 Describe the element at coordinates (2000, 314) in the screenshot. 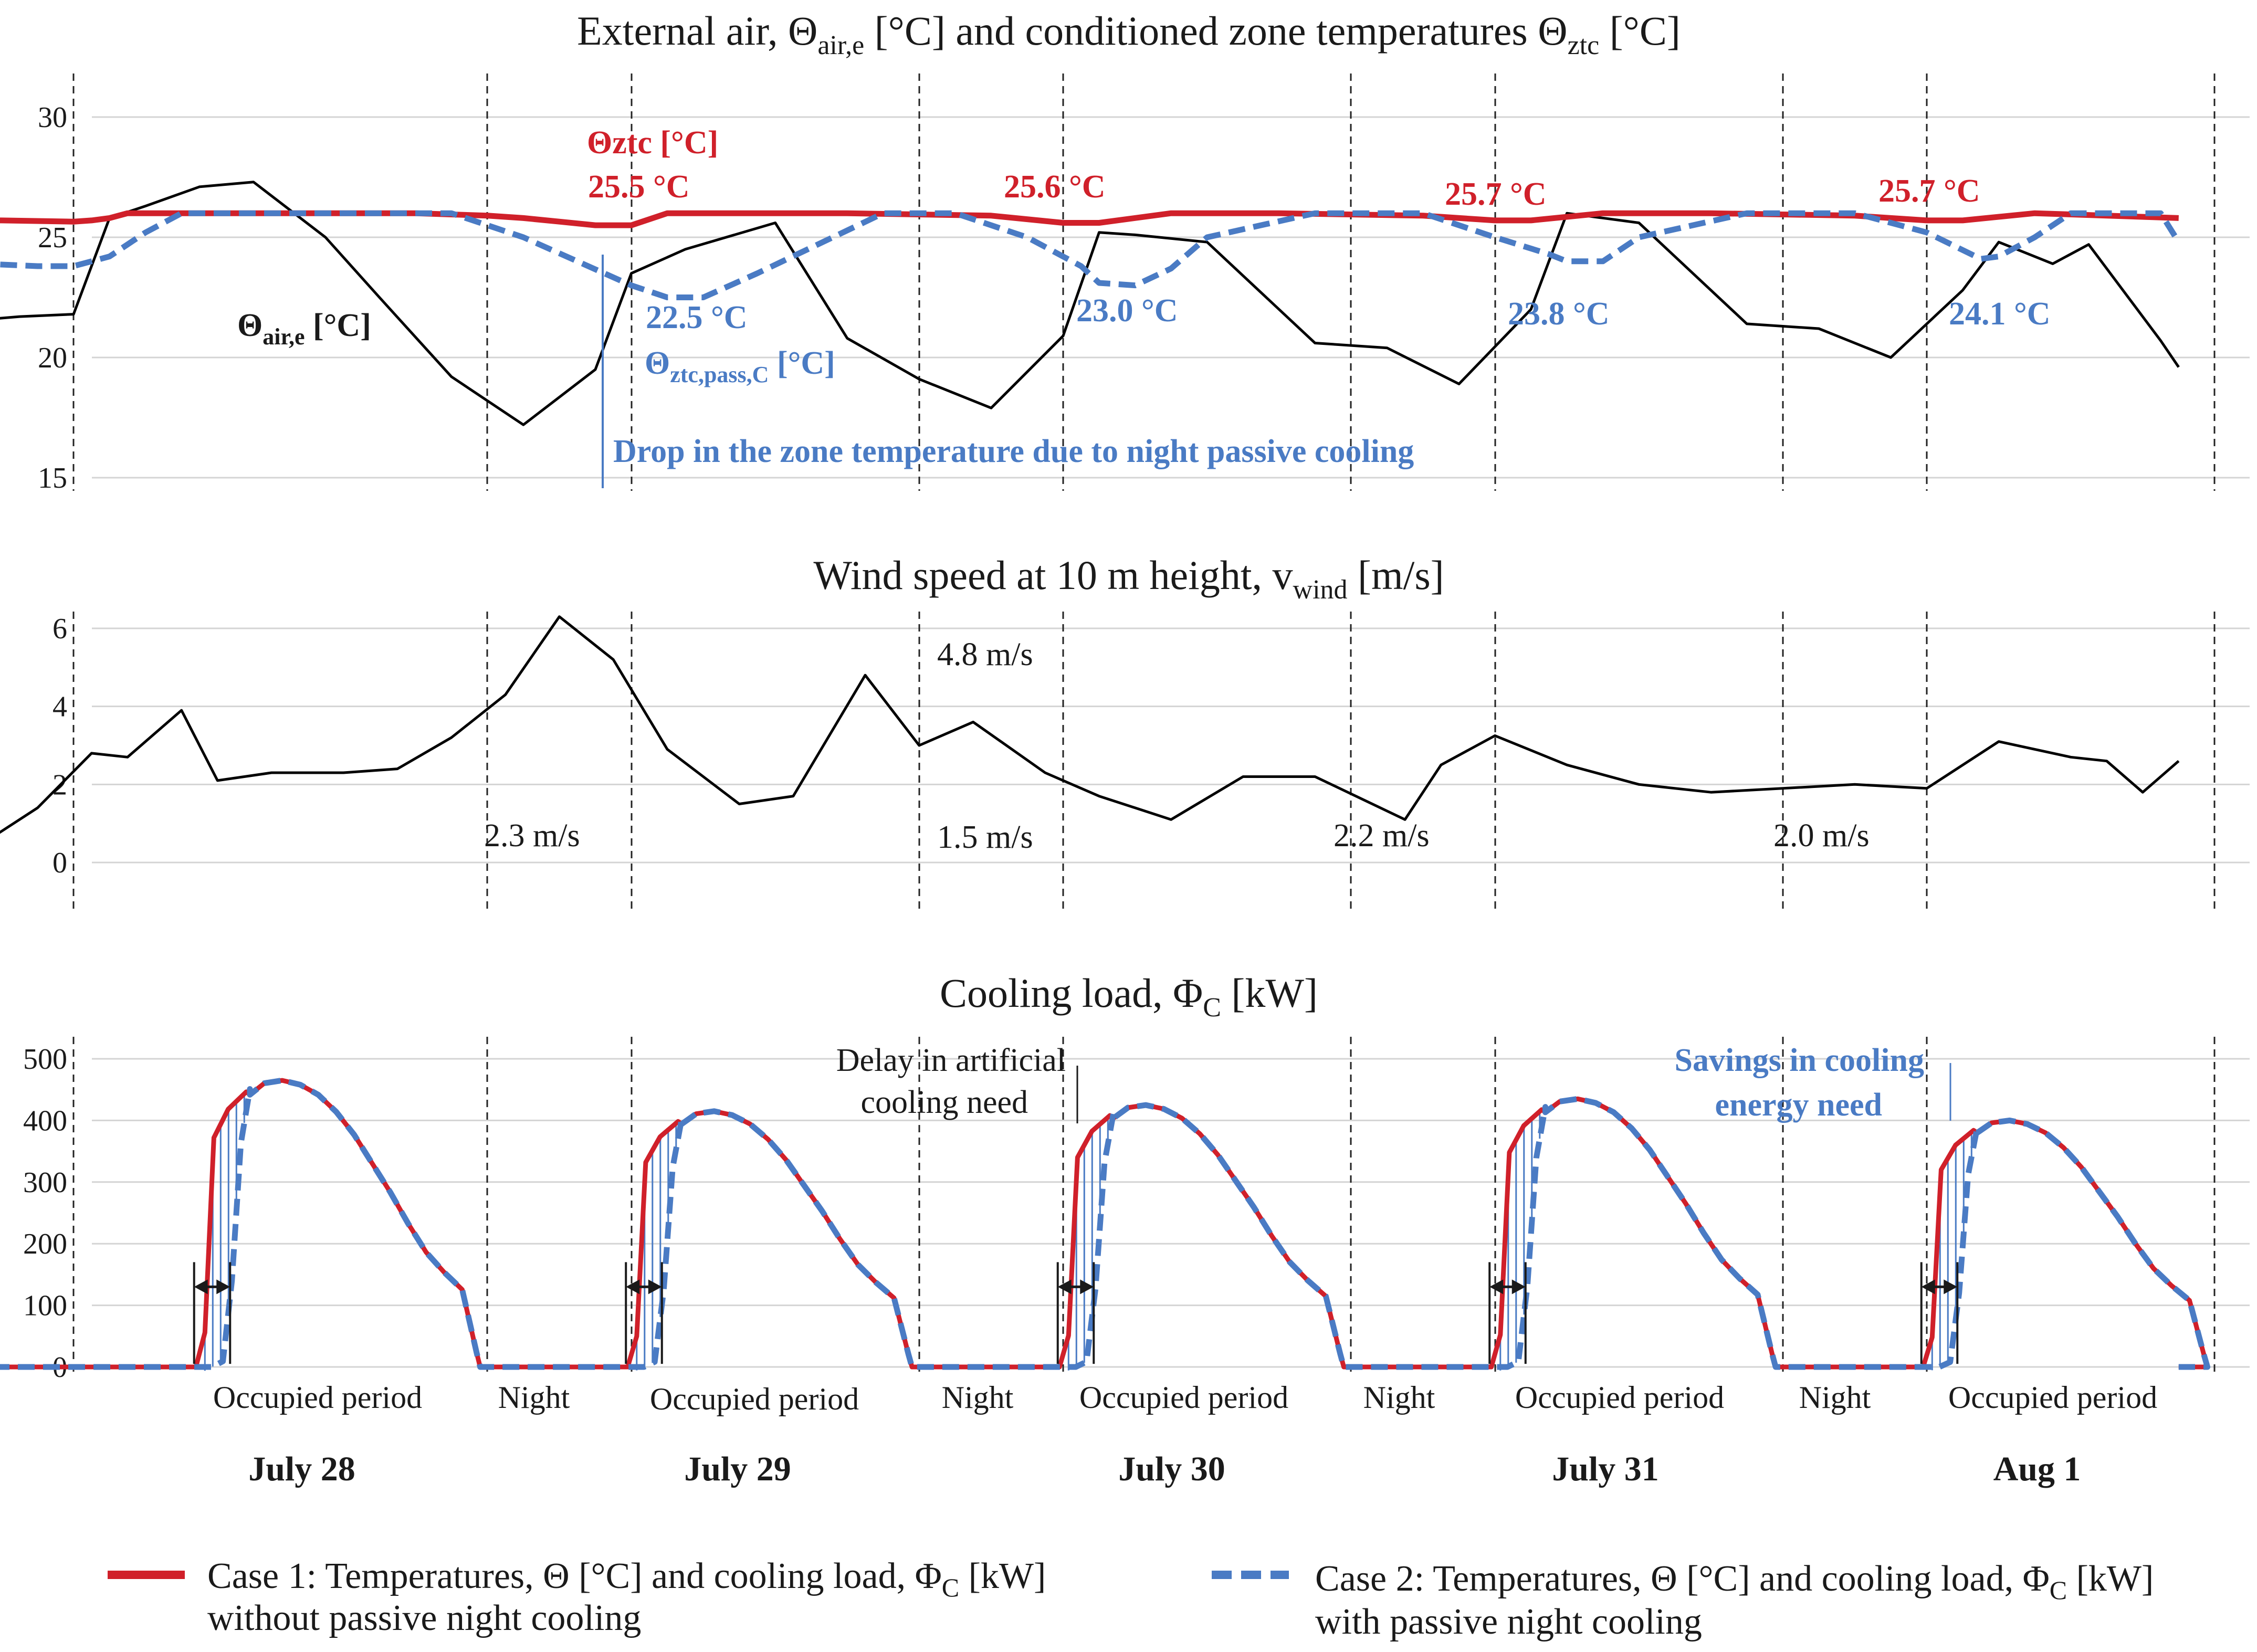

I see `pass-value-july31: 24.1 °C` at that location.